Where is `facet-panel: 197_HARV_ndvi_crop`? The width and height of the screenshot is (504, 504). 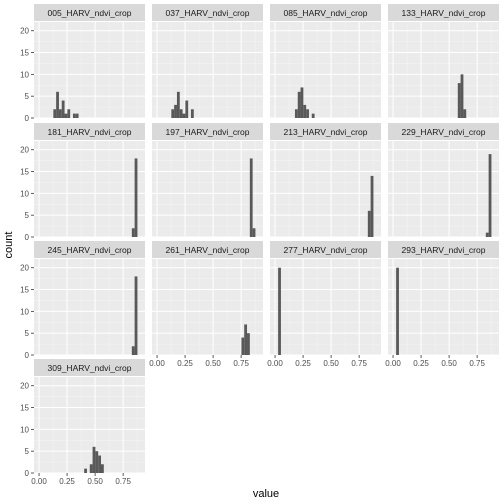
facet-panel: 197_HARV_ndvi_crop is located at coordinates (207, 180).